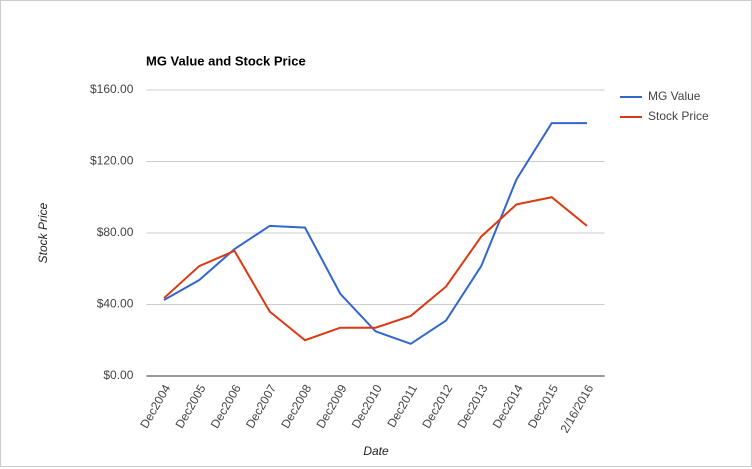 The width and height of the screenshot is (752, 469). What do you see at coordinates (678, 116) in the screenshot?
I see `legend-label: Stock Price` at bounding box center [678, 116].